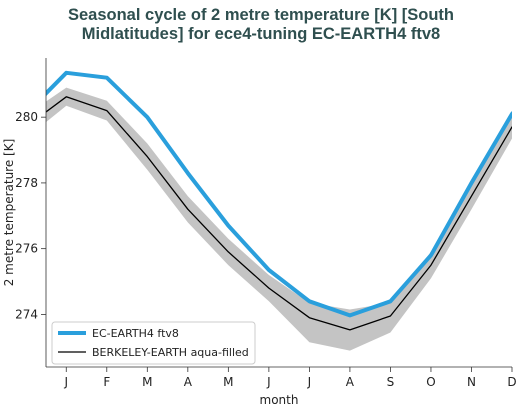 This screenshot has width=522, height=418. What do you see at coordinates (279, 400) in the screenshot?
I see `x-axis-label: month` at bounding box center [279, 400].